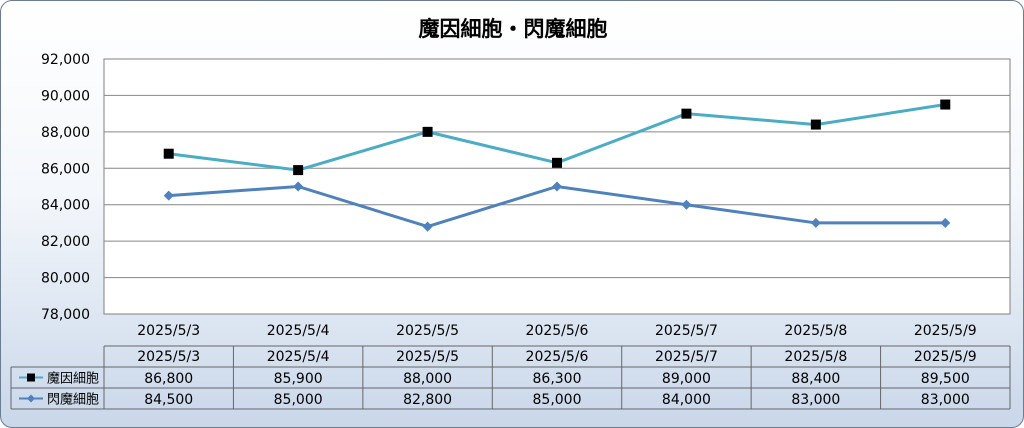 The width and height of the screenshot is (1024, 428). Describe the element at coordinates (686, 331) in the screenshot. I see `x-tick-label: 2025/5/7` at that location.